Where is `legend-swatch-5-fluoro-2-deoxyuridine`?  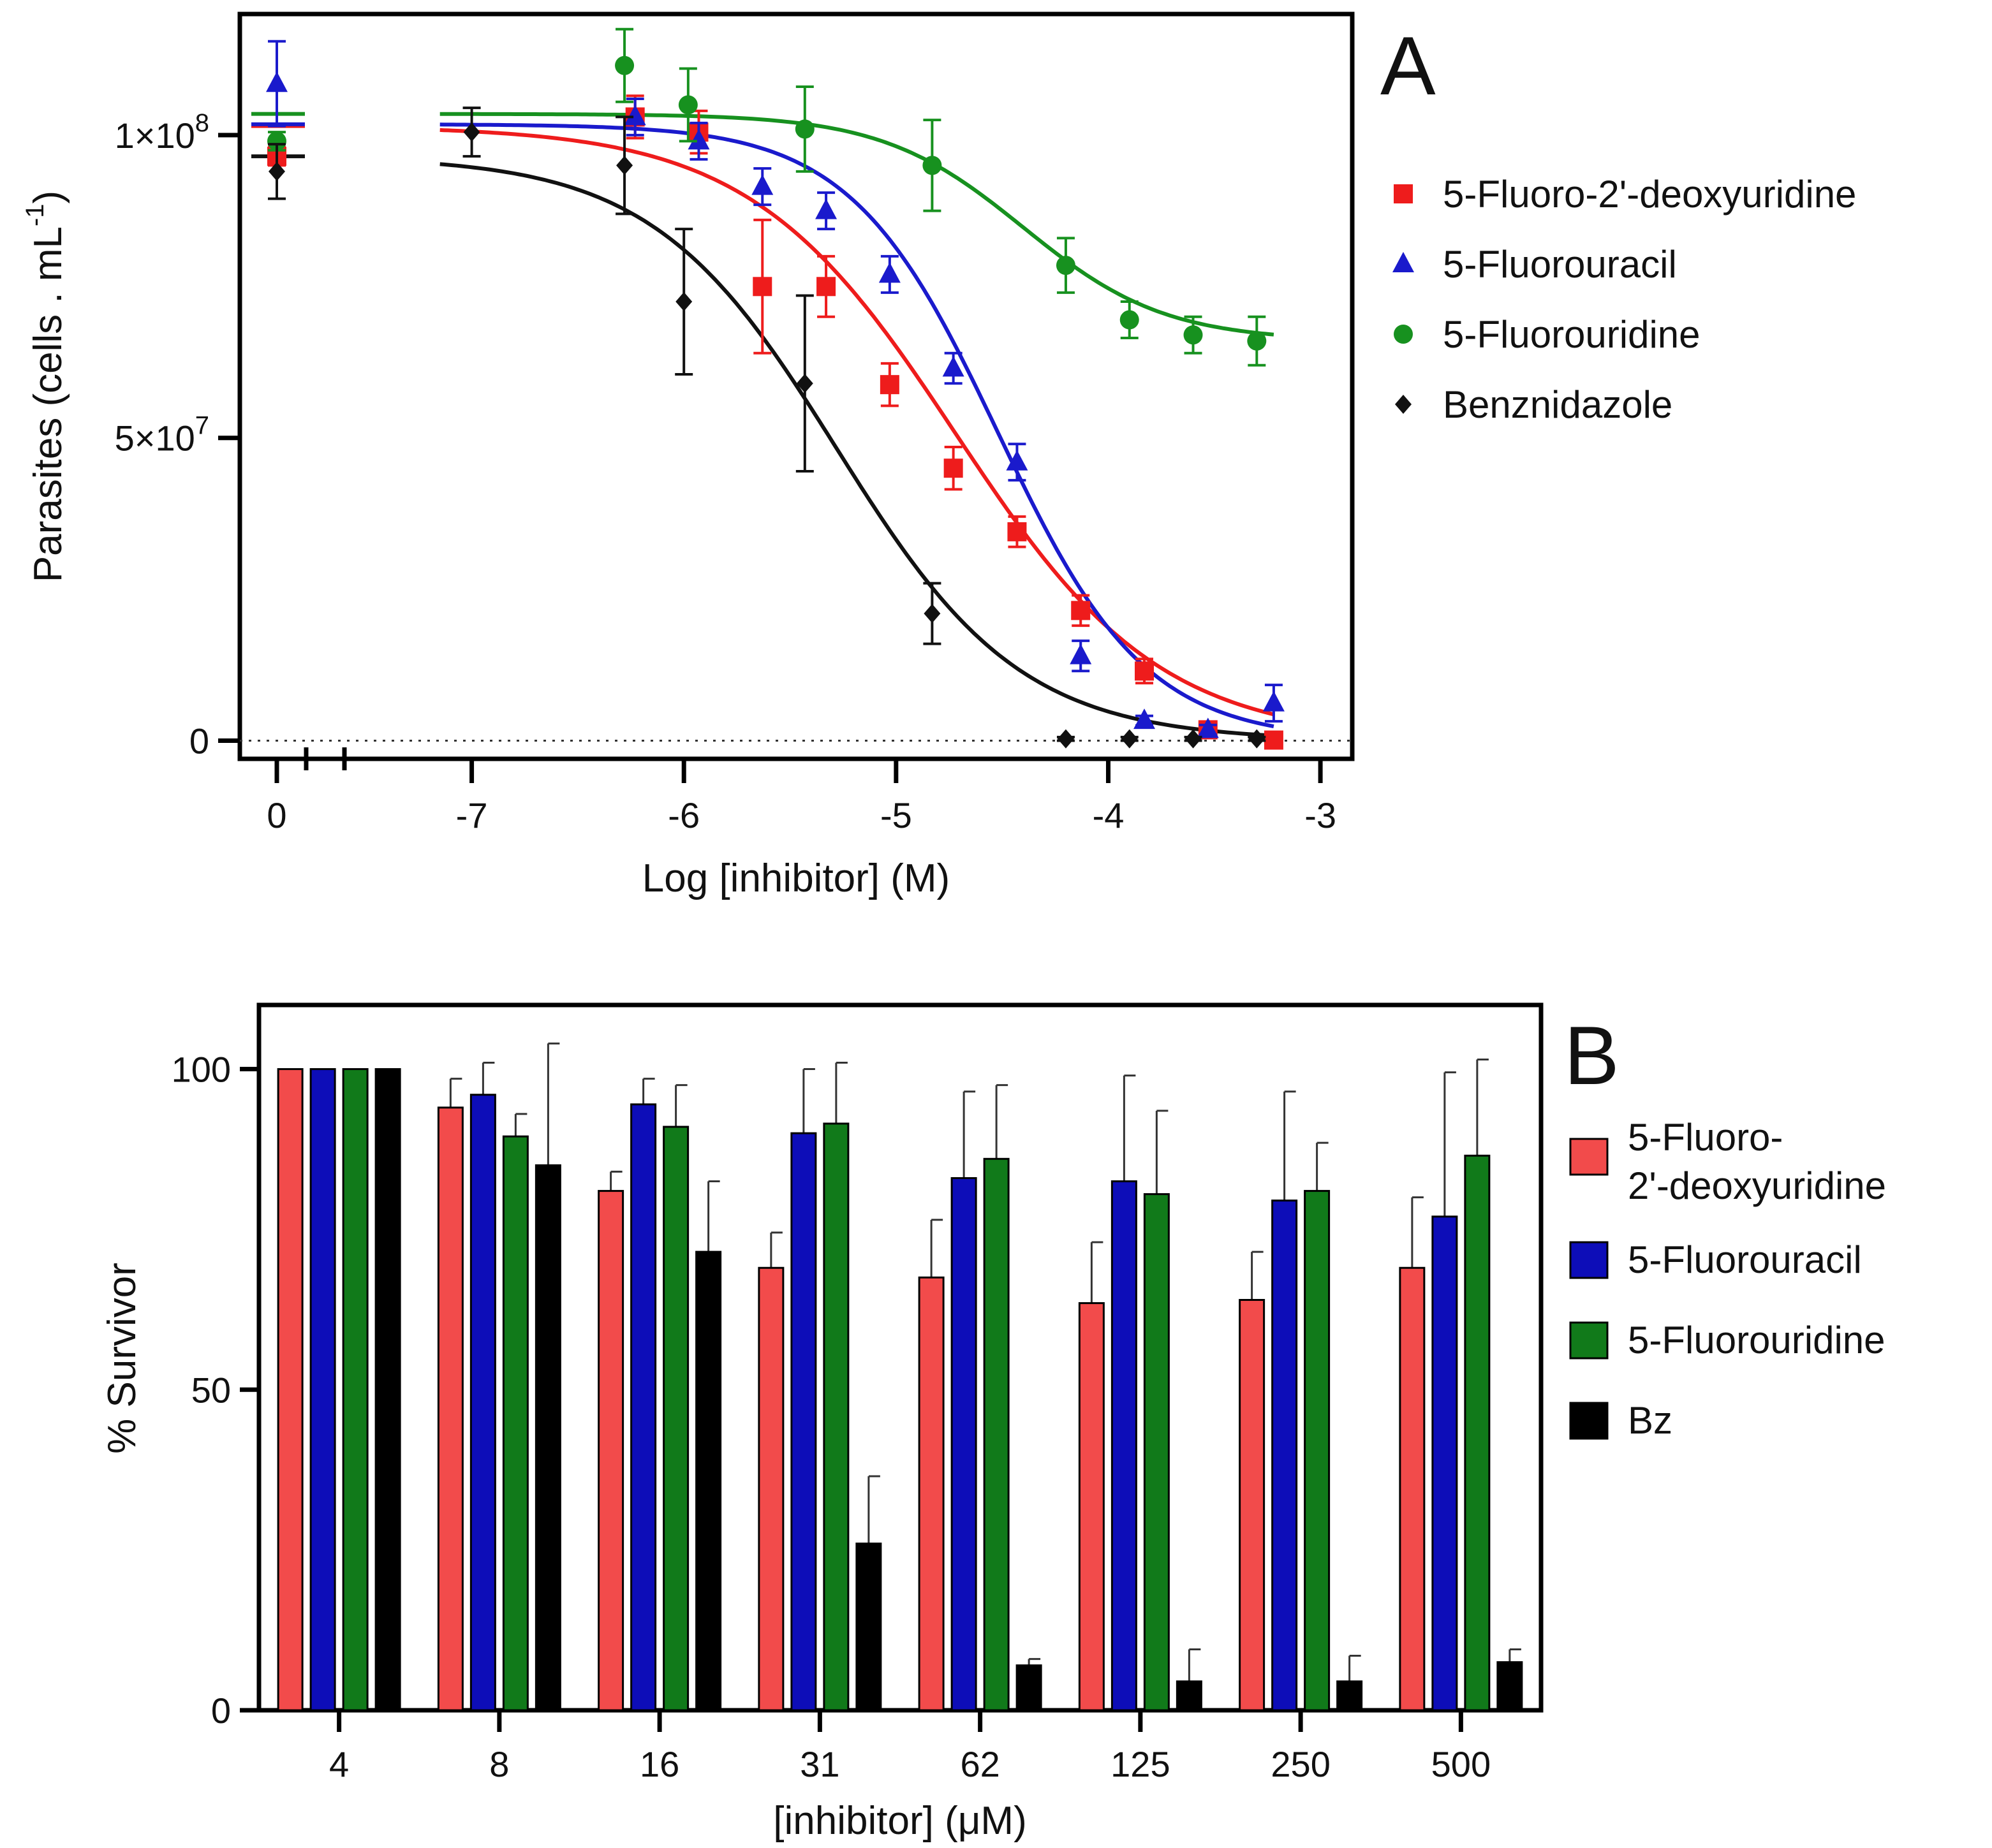 legend-swatch-5-fluoro-2-deoxyuridine is located at coordinates (1589, 1157).